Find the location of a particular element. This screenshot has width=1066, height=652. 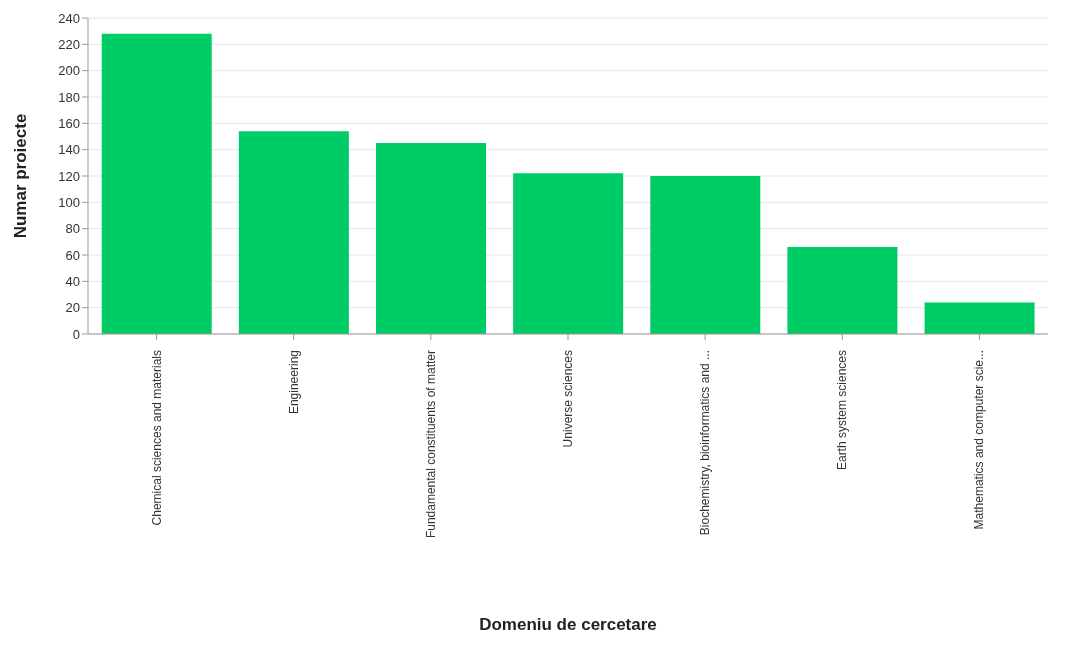

y-tick-label: 220 is located at coordinates (69, 44).